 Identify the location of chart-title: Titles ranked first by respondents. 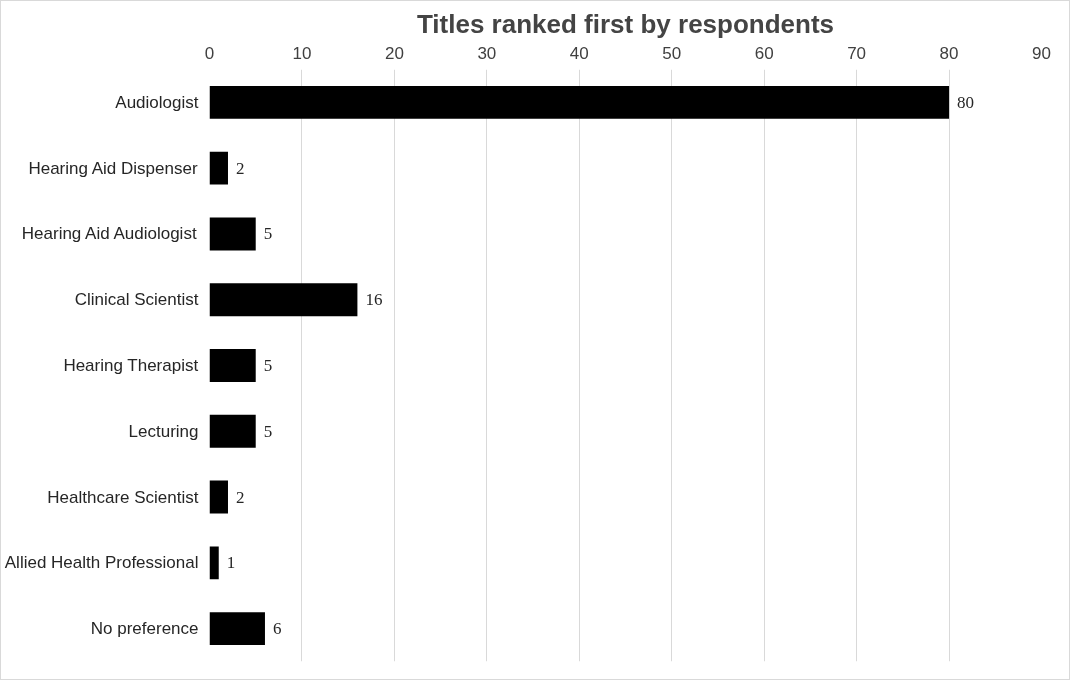
(625, 23).